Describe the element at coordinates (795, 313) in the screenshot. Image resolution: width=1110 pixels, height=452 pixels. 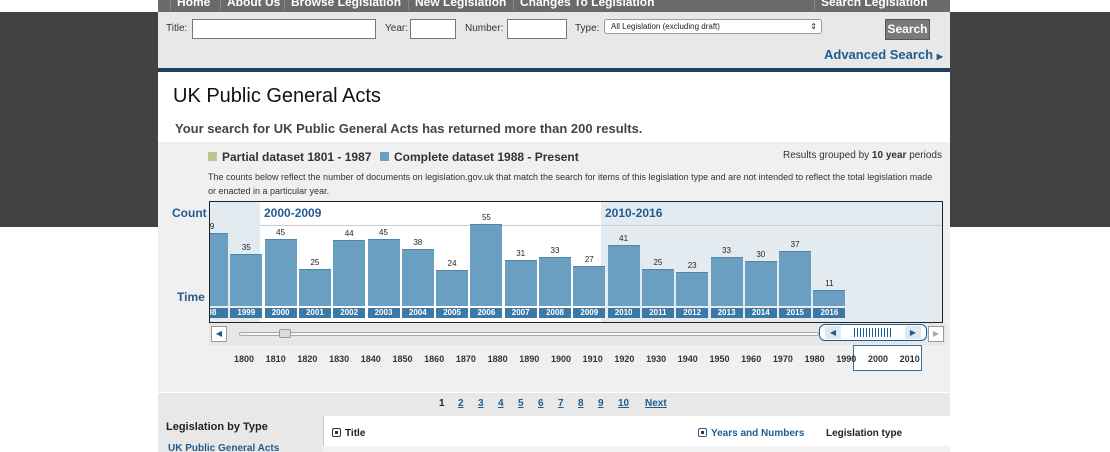
I see `year-tick-label: 2015` at that location.